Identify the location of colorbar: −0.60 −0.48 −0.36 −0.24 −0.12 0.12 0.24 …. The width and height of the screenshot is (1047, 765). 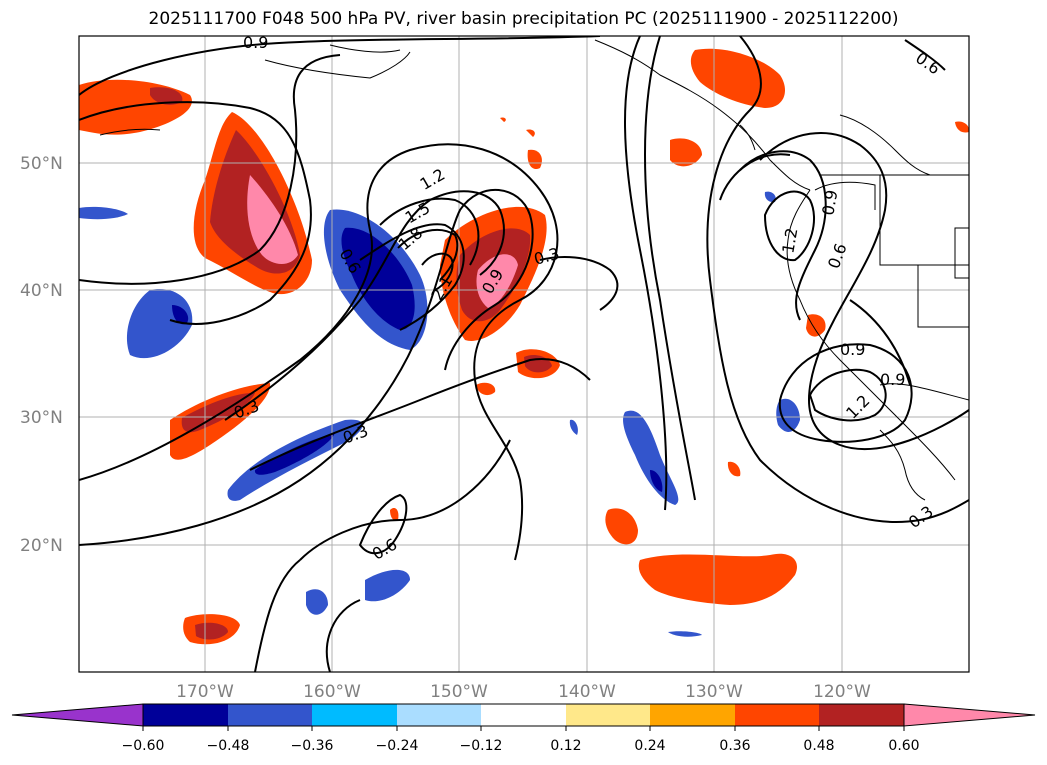
(523, 728).